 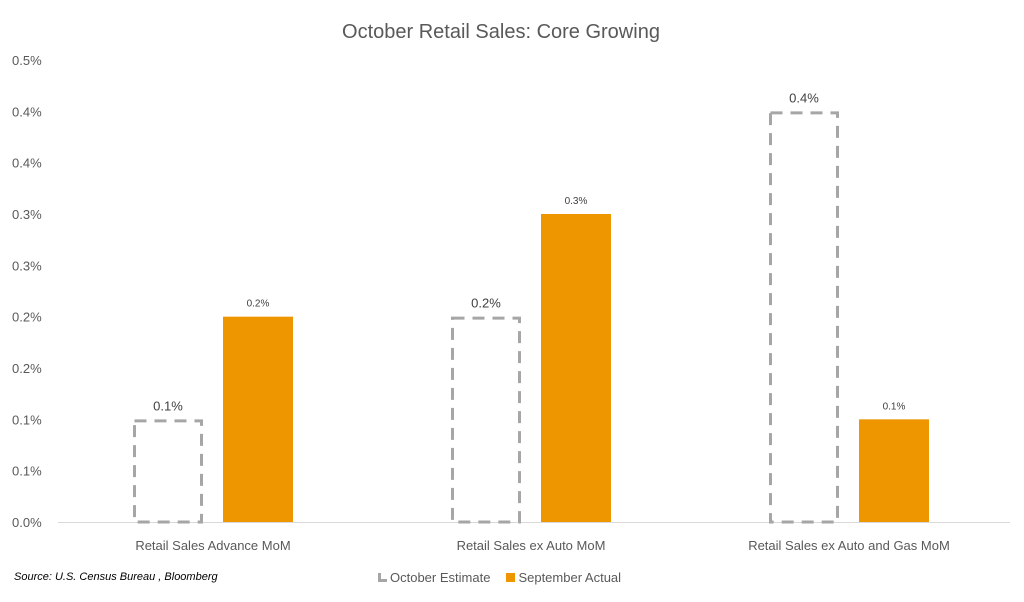 I want to click on chart-title: October Retail Sales: Core Growing, so click(x=501, y=32).